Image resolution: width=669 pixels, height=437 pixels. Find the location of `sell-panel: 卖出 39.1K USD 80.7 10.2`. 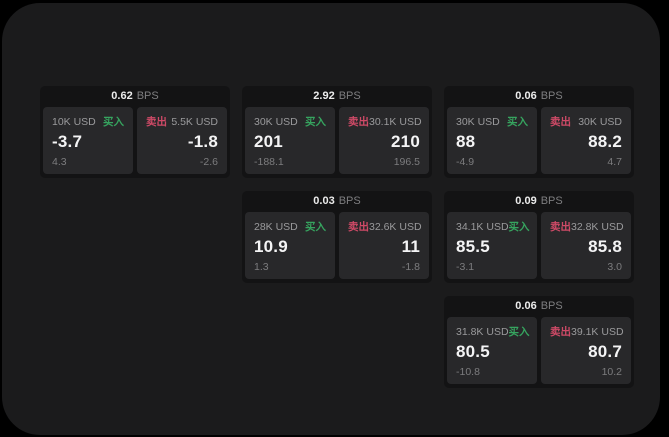

sell-panel: 卖出 39.1K USD 80.7 10.2 is located at coordinates (586, 350).